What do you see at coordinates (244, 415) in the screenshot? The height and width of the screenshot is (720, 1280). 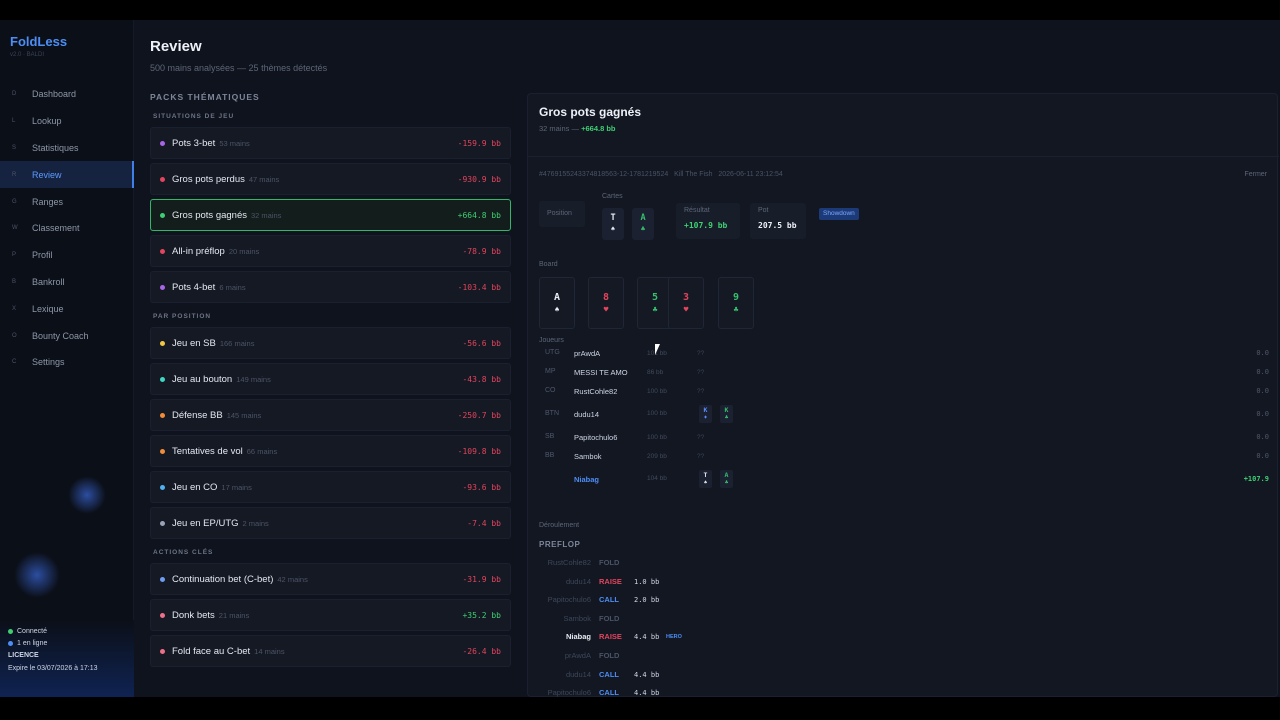 I see `pack-count: 145 mains` at bounding box center [244, 415].